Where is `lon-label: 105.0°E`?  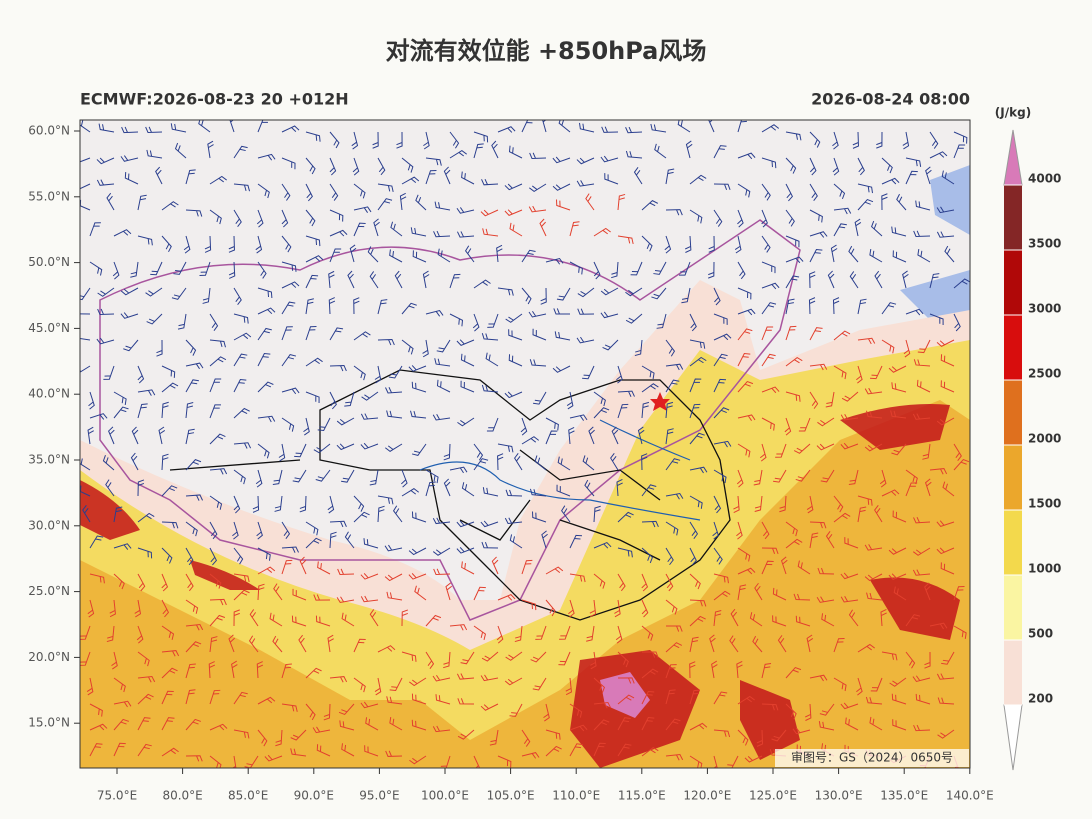 lon-label: 105.0°E is located at coordinates (511, 796).